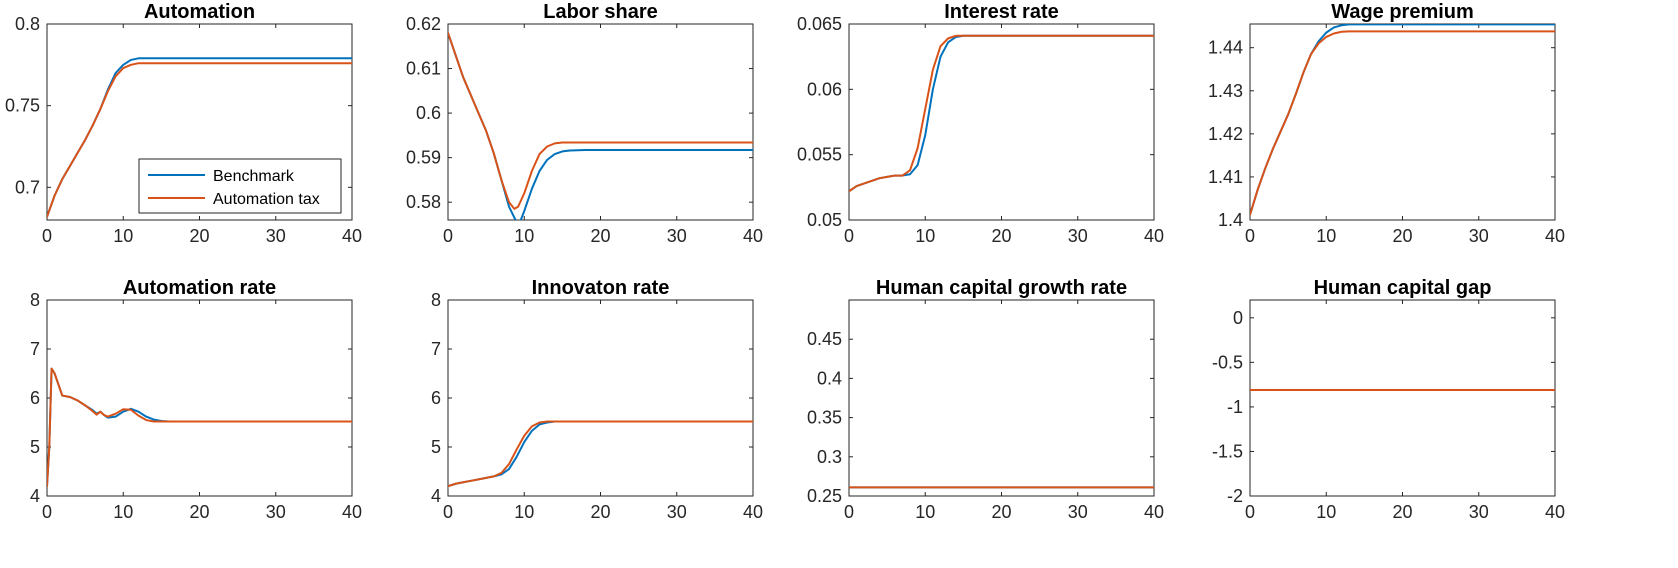  What do you see at coordinates (1227, 451) in the screenshot?
I see `y-tick-label: -1.5` at bounding box center [1227, 451].